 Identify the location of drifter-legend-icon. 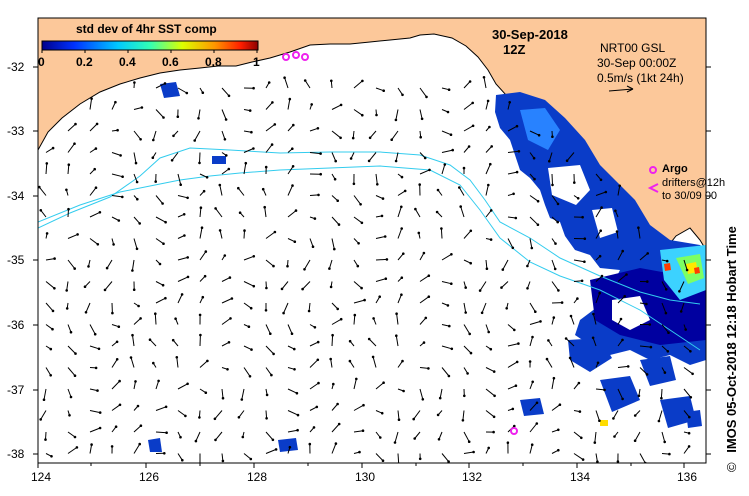
(653, 188).